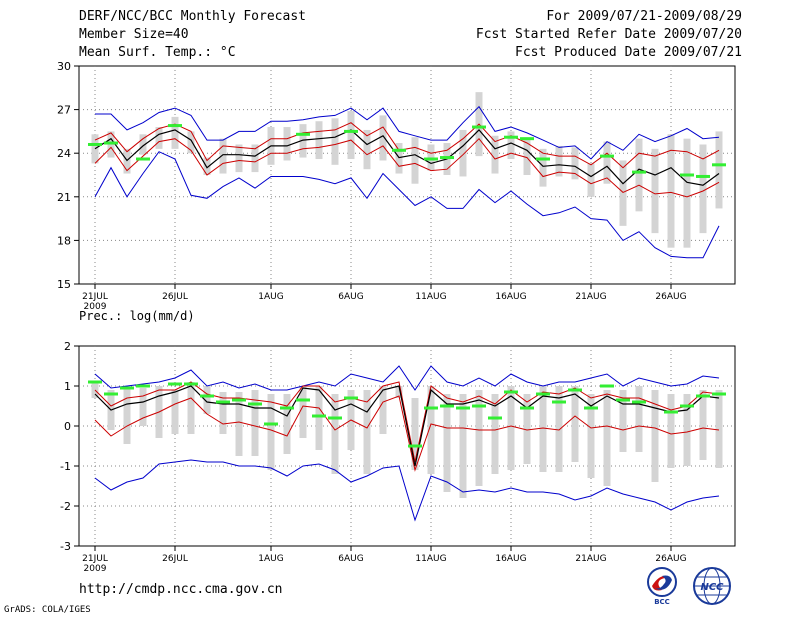 This screenshot has width=800, height=618. Describe the element at coordinates (407, 433) in the screenshot. I see `prec-lower-line` at that location.